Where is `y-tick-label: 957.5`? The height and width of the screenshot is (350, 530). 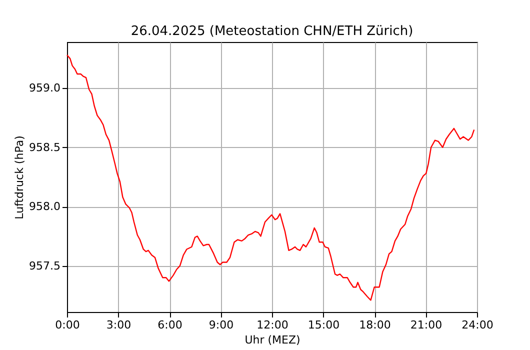 y-tick-label: 957.5 is located at coordinates (44, 265).